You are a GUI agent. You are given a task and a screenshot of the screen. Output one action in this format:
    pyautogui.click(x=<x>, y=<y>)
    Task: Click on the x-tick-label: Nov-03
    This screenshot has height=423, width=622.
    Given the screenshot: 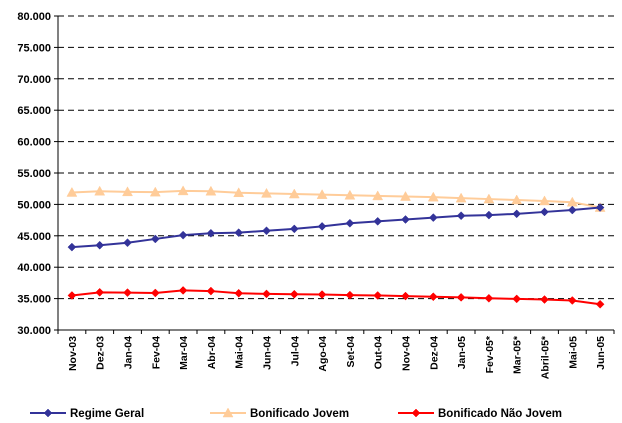 What is the action you would take?
    pyautogui.click(x=73, y=353)
    